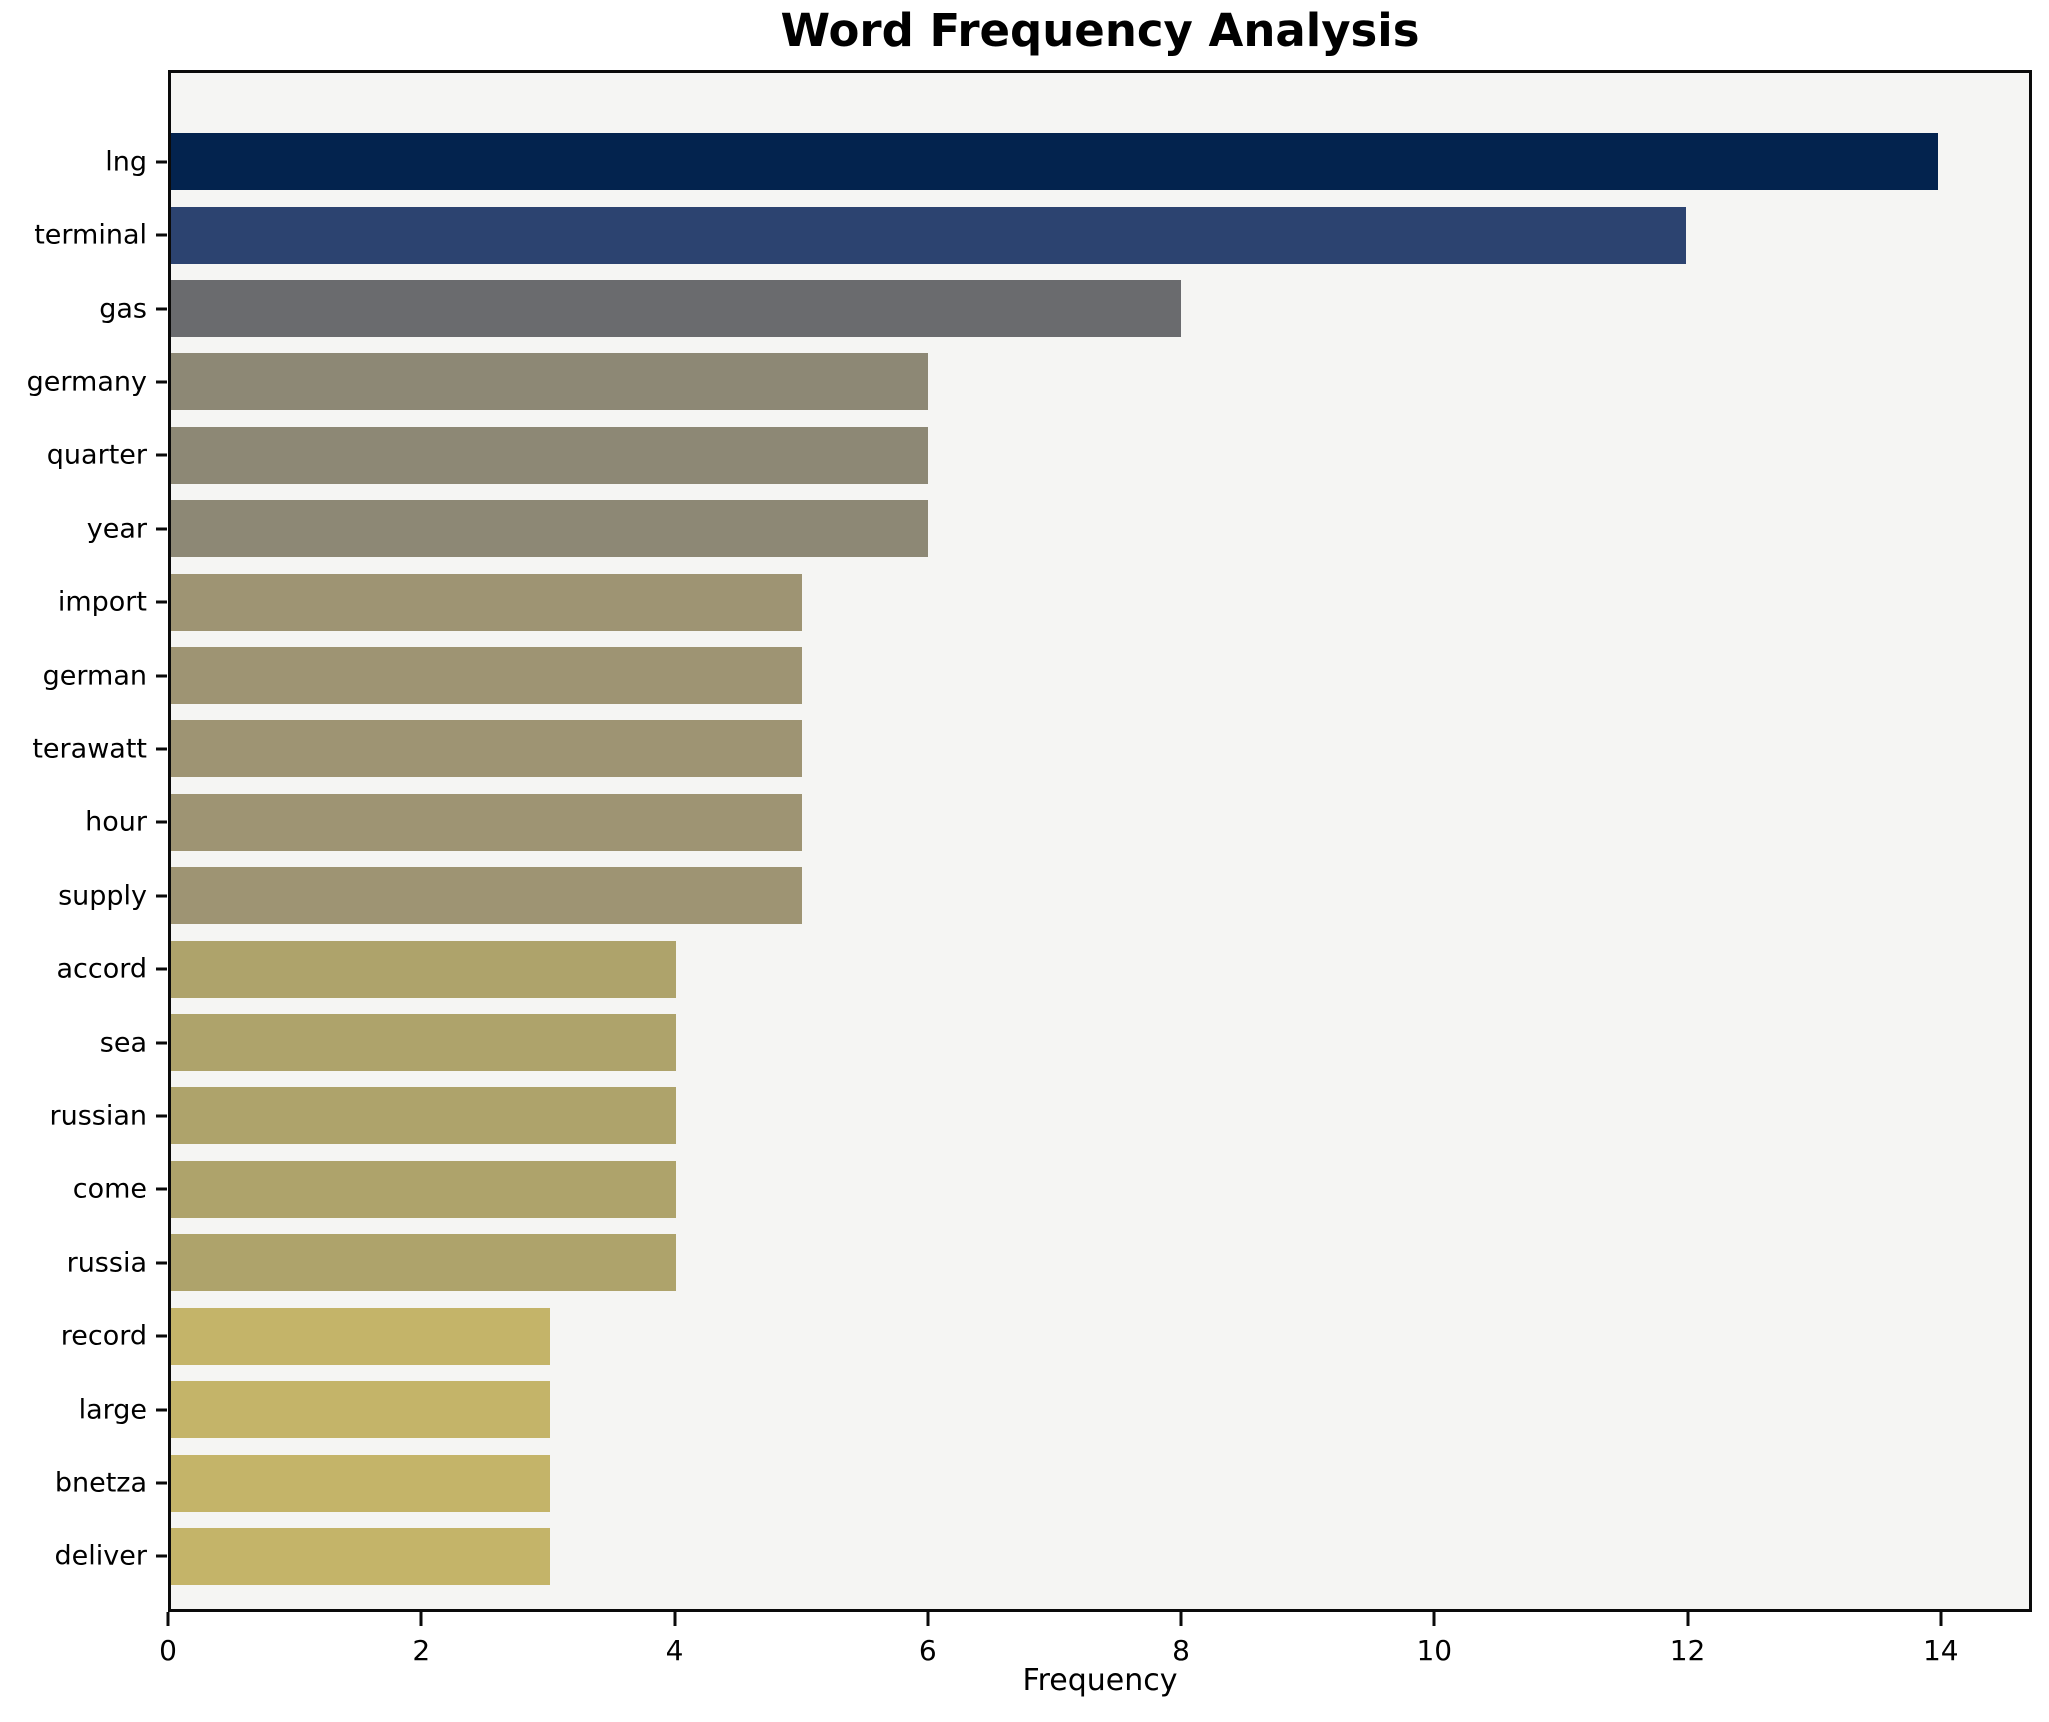 The height and width of the screenshot is (1722, 2049). I want to click on bar-russian, so click(423, 1116).